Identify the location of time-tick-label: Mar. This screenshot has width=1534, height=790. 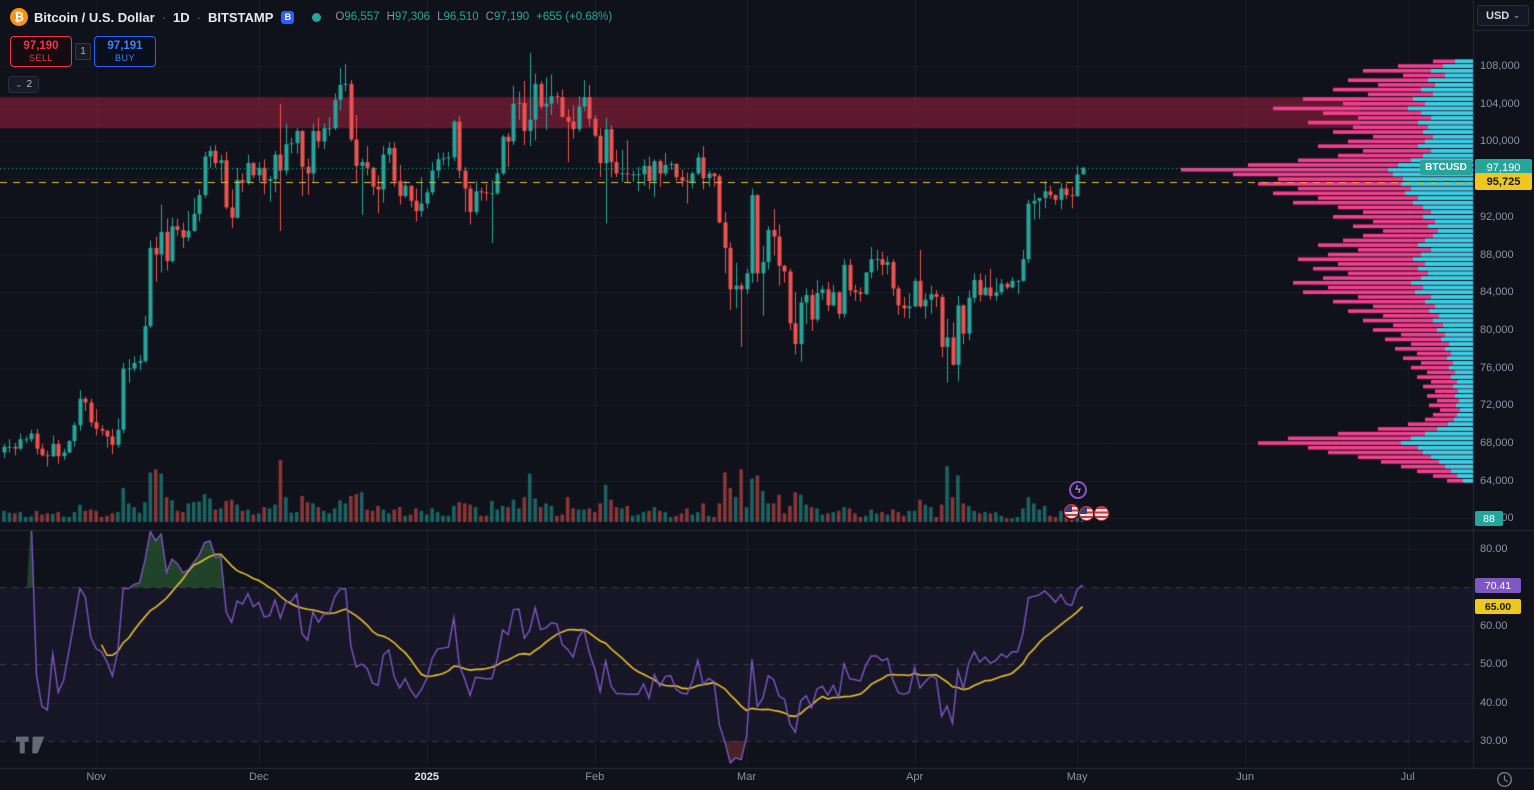
(747, 777).